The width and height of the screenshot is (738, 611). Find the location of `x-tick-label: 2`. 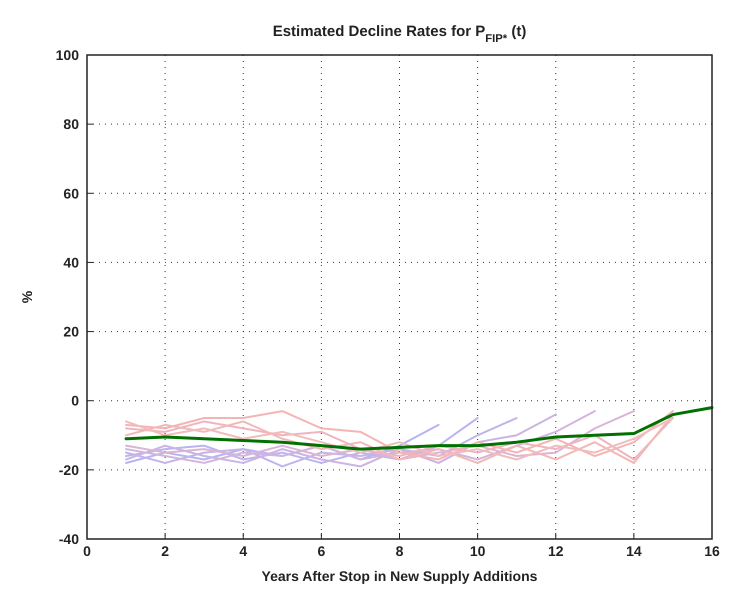

x-tick-label: 2 is located at coordinates (165, 551).